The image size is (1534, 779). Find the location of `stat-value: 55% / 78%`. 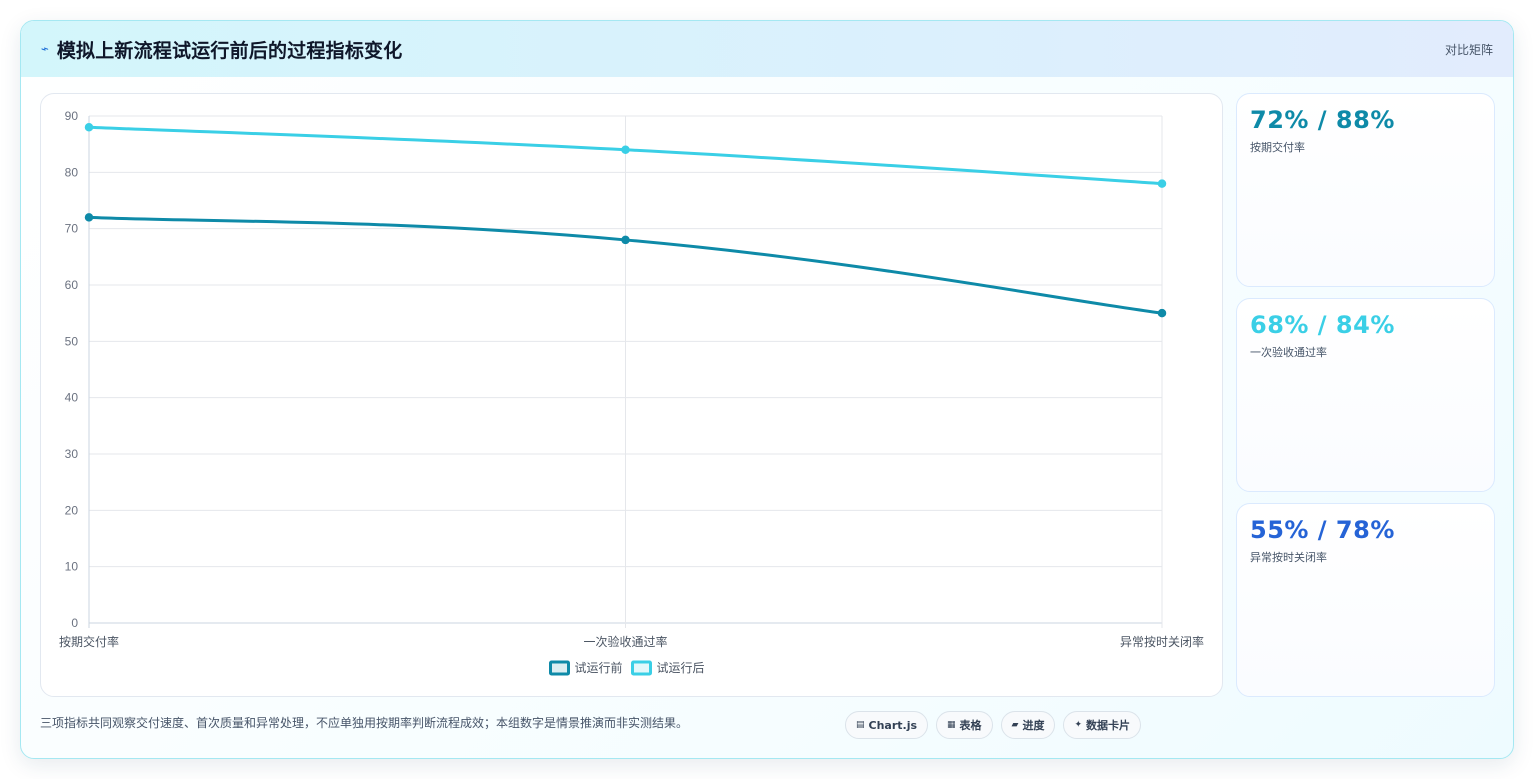

stat-value: 55% / 78% is located at coordinates (1322, 530).